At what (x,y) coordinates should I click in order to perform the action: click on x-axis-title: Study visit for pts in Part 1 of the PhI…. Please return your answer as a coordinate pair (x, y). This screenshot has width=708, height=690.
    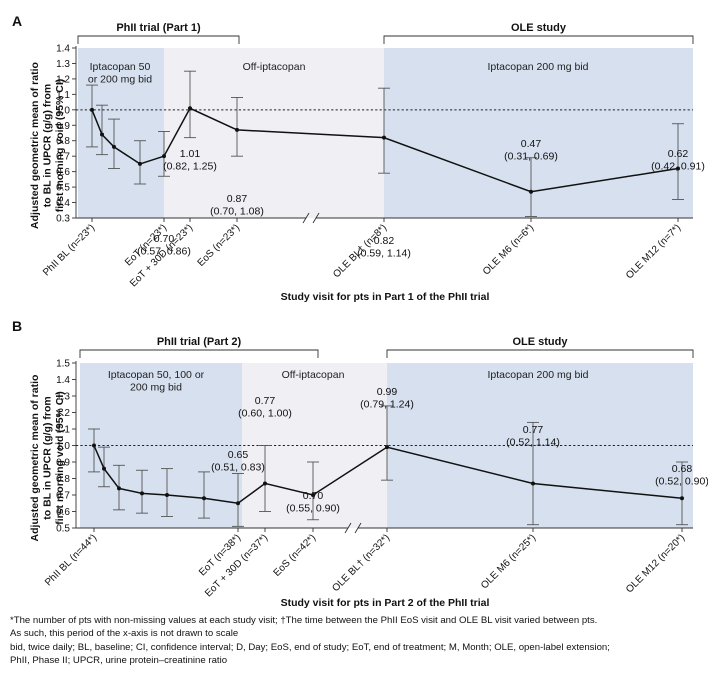
    Looking at the image, I should click on (385, 297).